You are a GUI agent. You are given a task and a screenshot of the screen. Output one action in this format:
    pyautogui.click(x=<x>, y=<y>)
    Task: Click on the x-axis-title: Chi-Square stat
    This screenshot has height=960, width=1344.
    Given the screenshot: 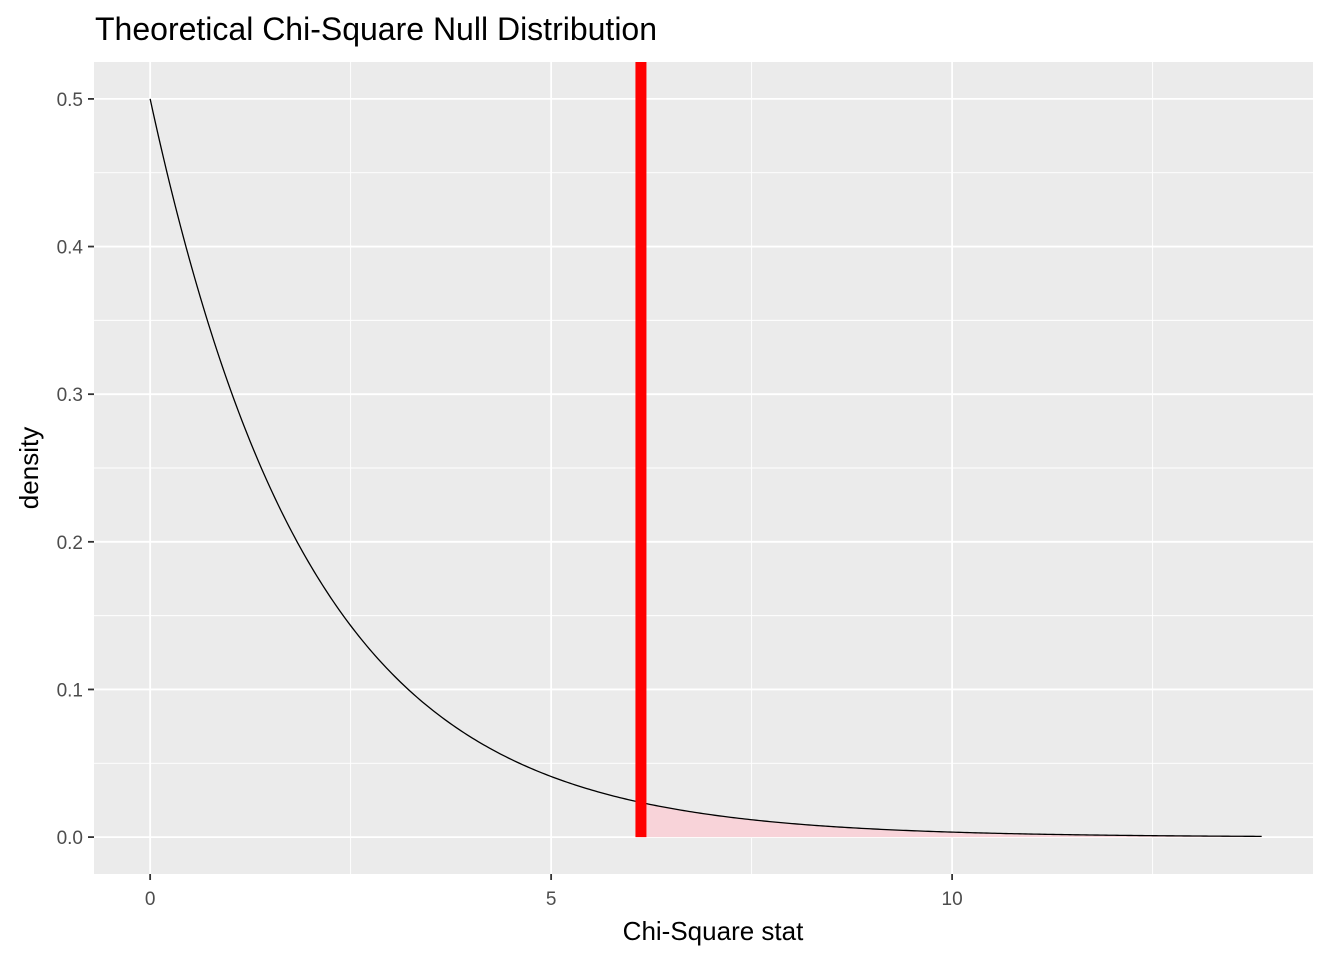 What is the action you would take?
    pyautogui.click(x=713, y=931)
    